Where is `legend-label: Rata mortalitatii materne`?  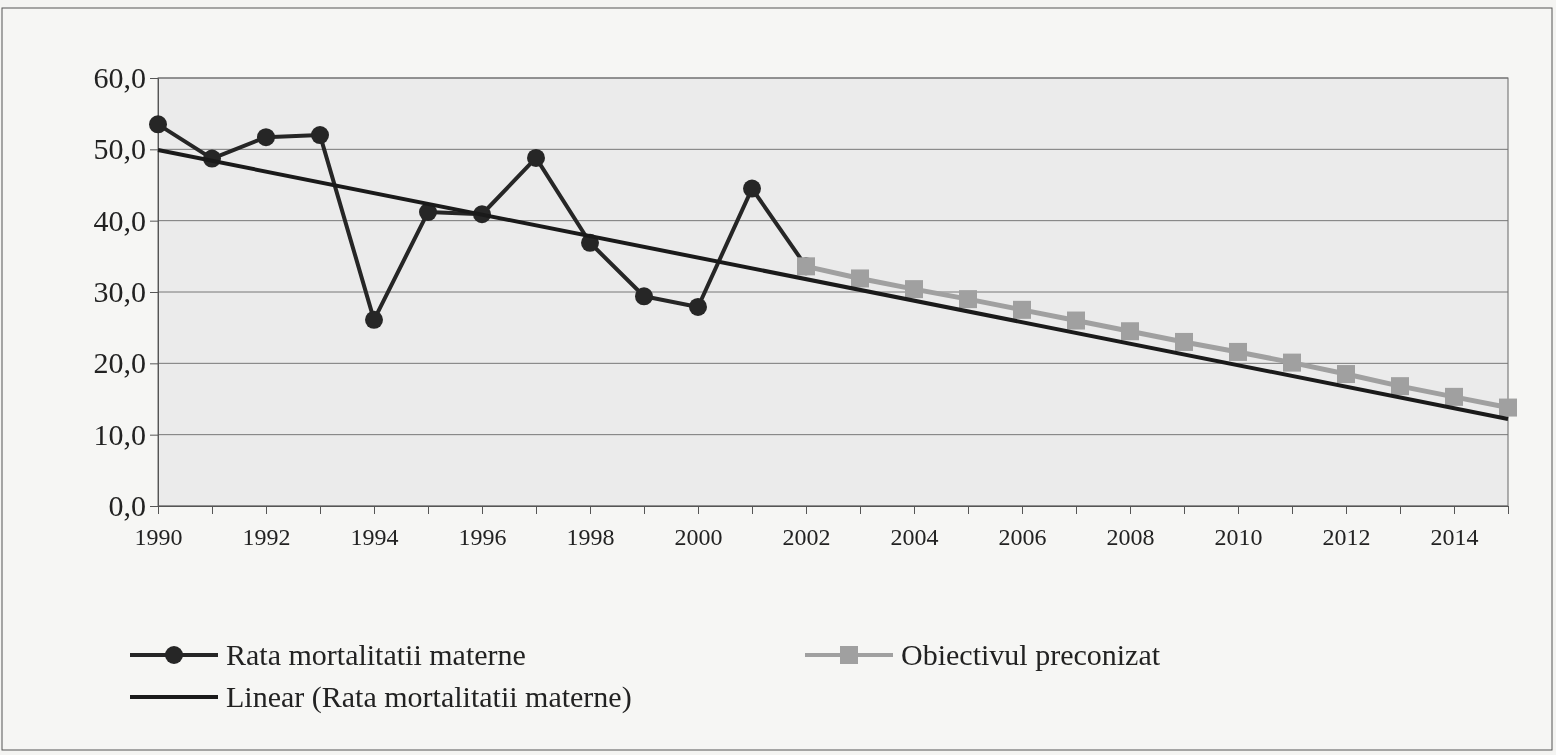
legend-label: Rata mortalitatii materne is located at coordinates (376, 654).